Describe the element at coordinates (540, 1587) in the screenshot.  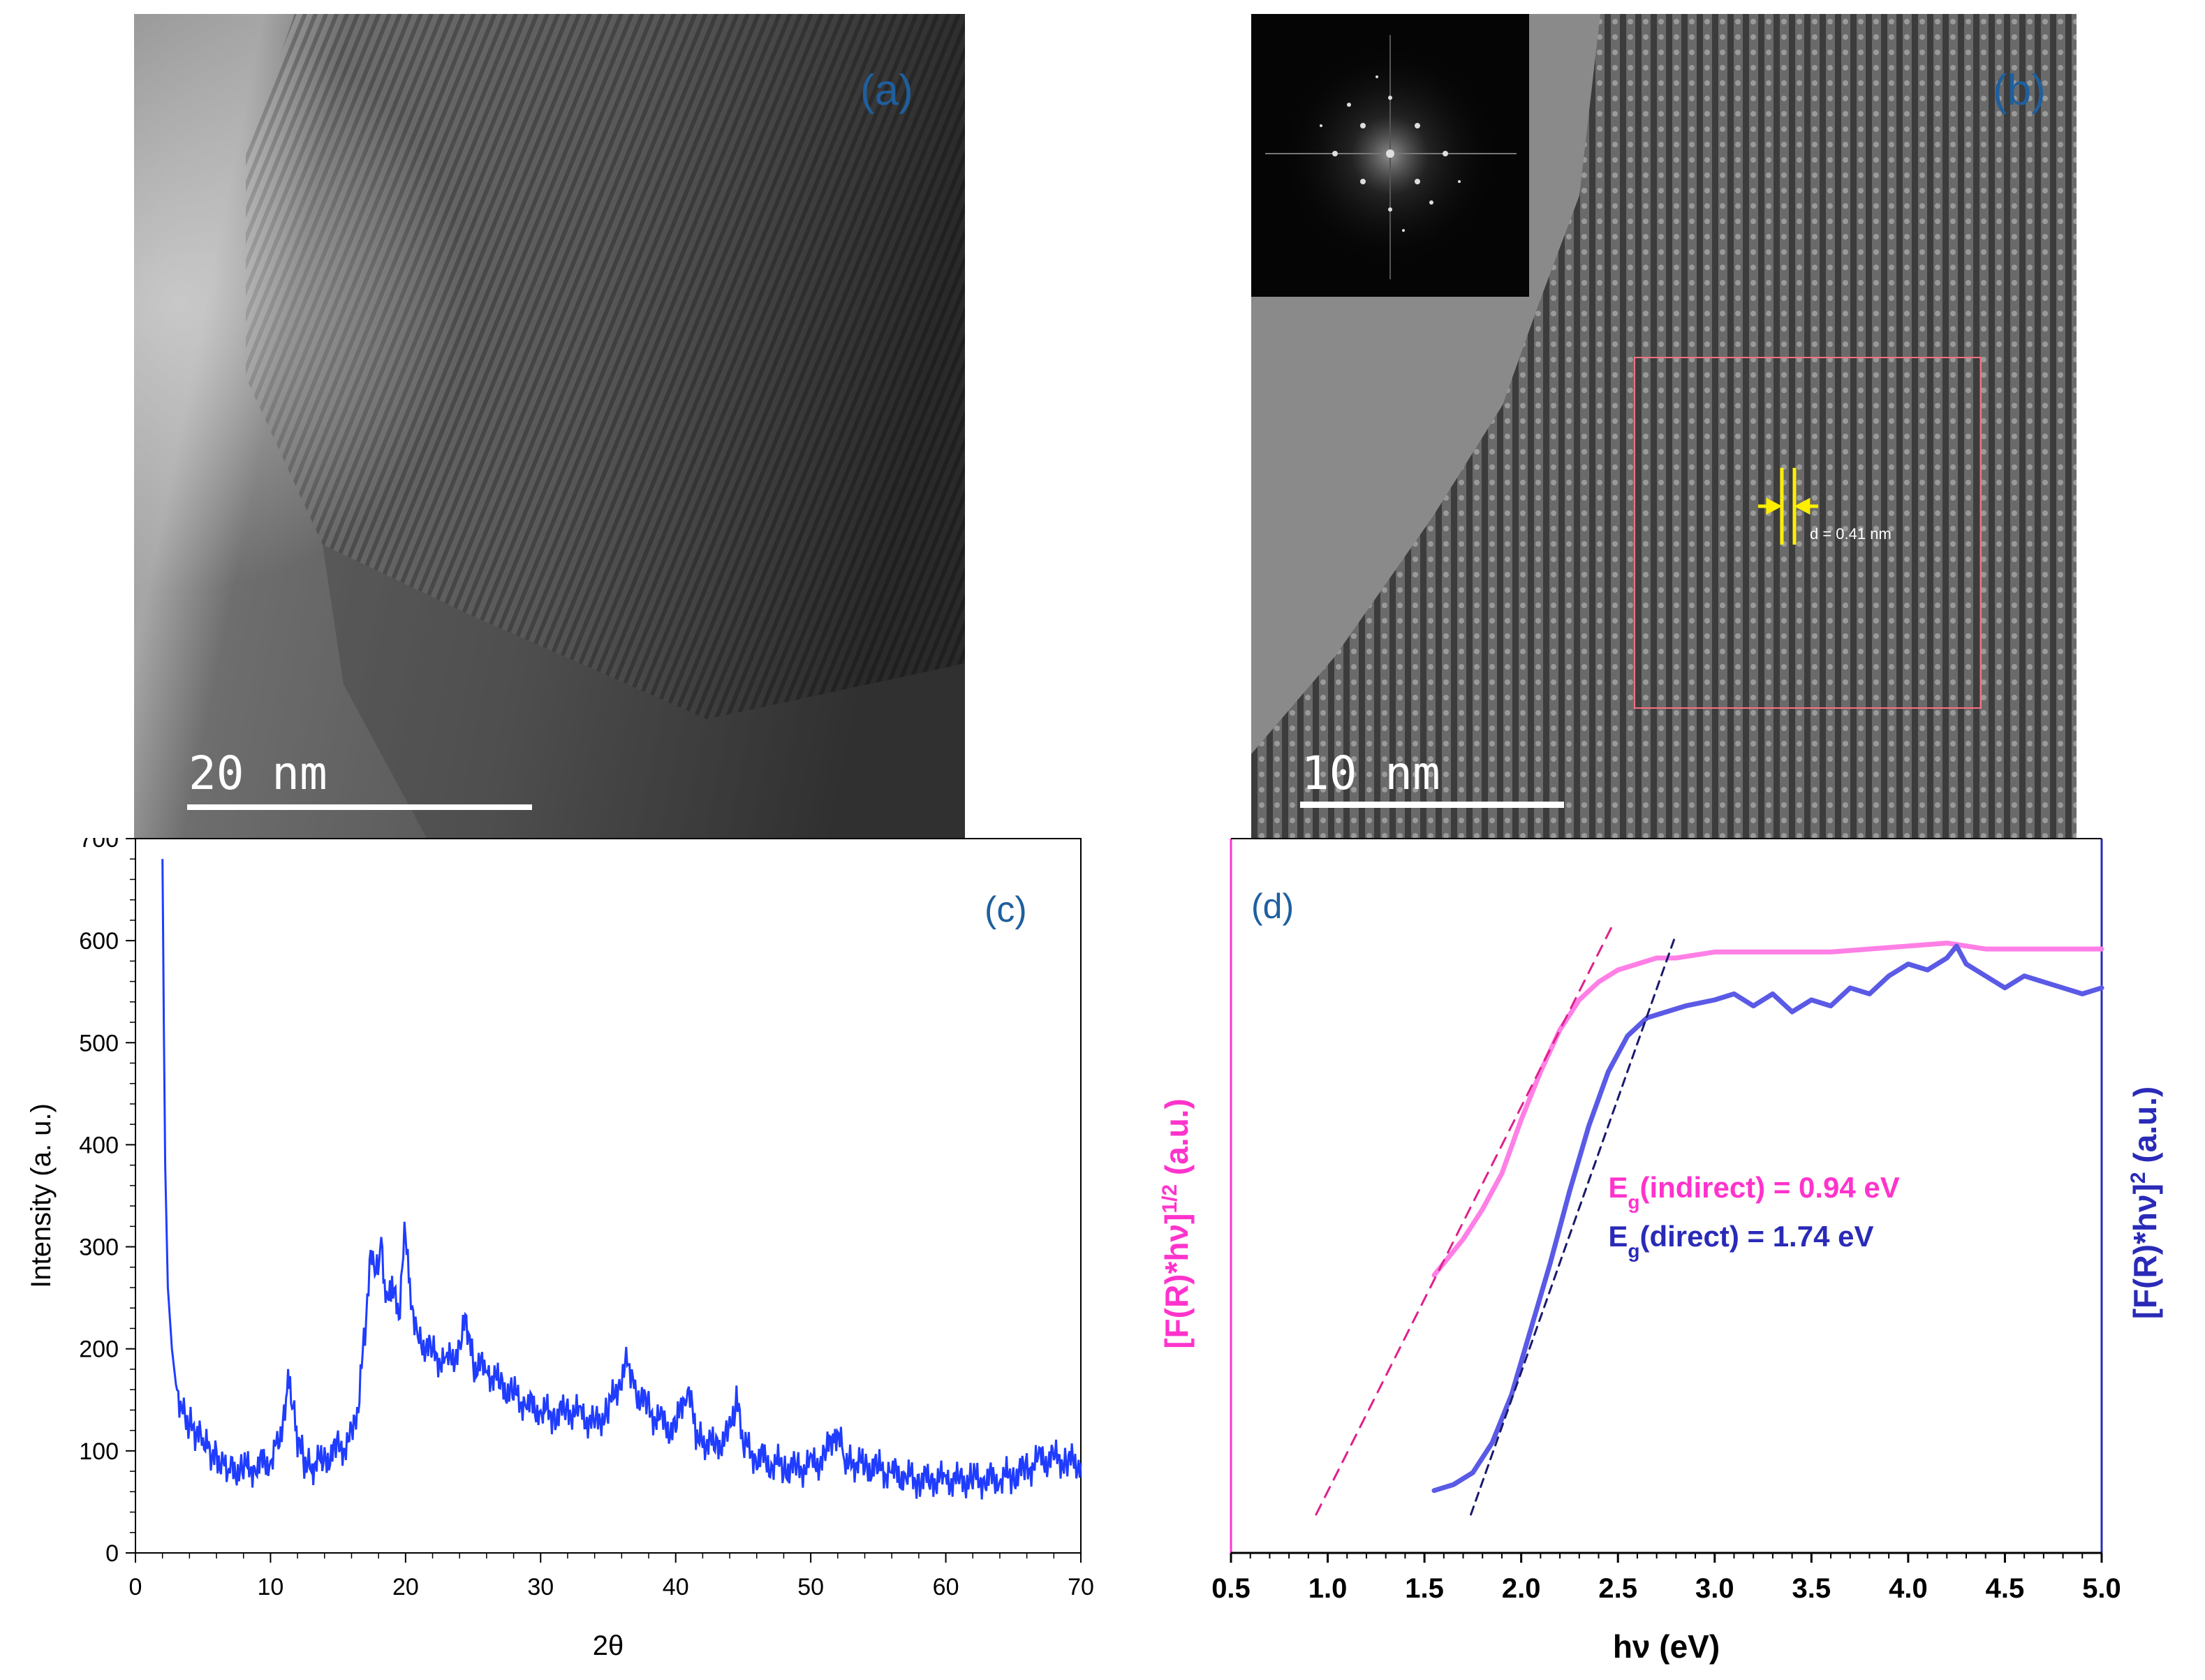
I see `x-tick-label: 30` at that location.